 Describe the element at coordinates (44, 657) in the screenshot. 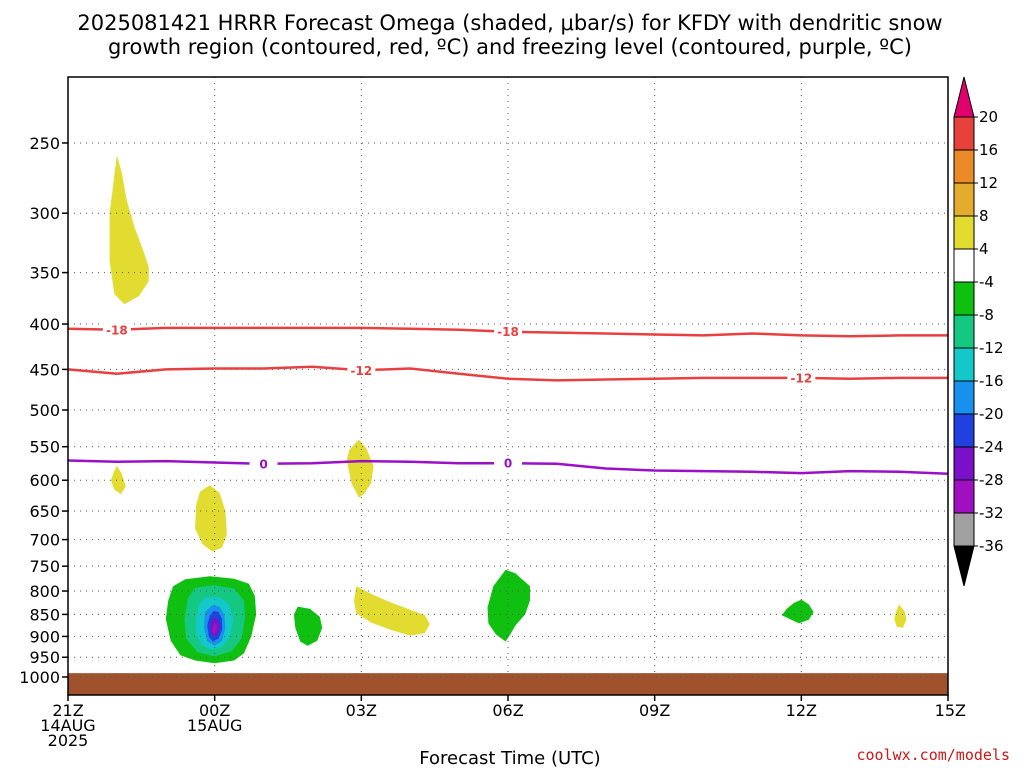

I see `y-tick-label-950: 950` at that location.